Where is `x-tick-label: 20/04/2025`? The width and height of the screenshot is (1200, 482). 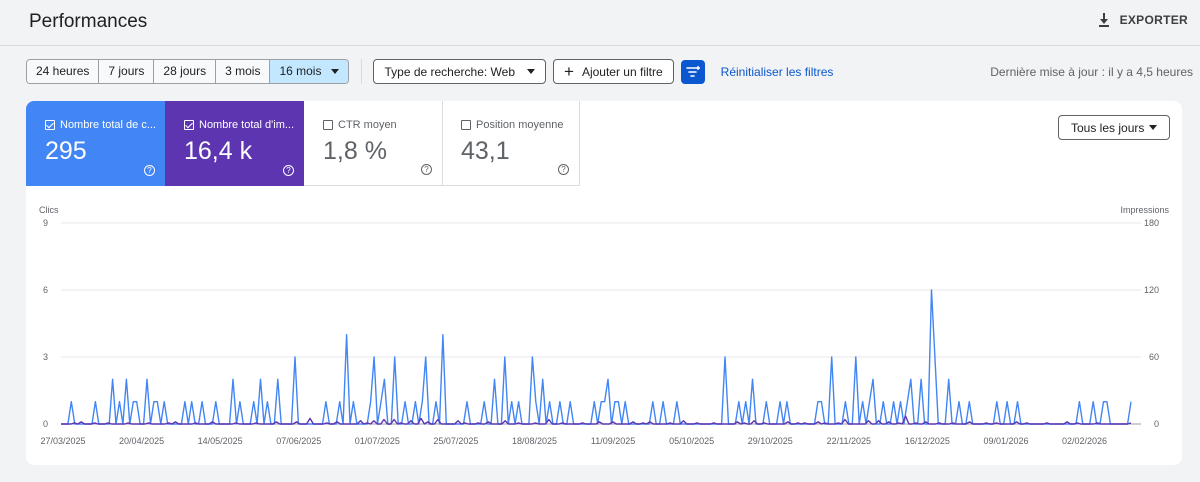 x-tick-label: 20/04/2025 is located at coordinates (141, 441).